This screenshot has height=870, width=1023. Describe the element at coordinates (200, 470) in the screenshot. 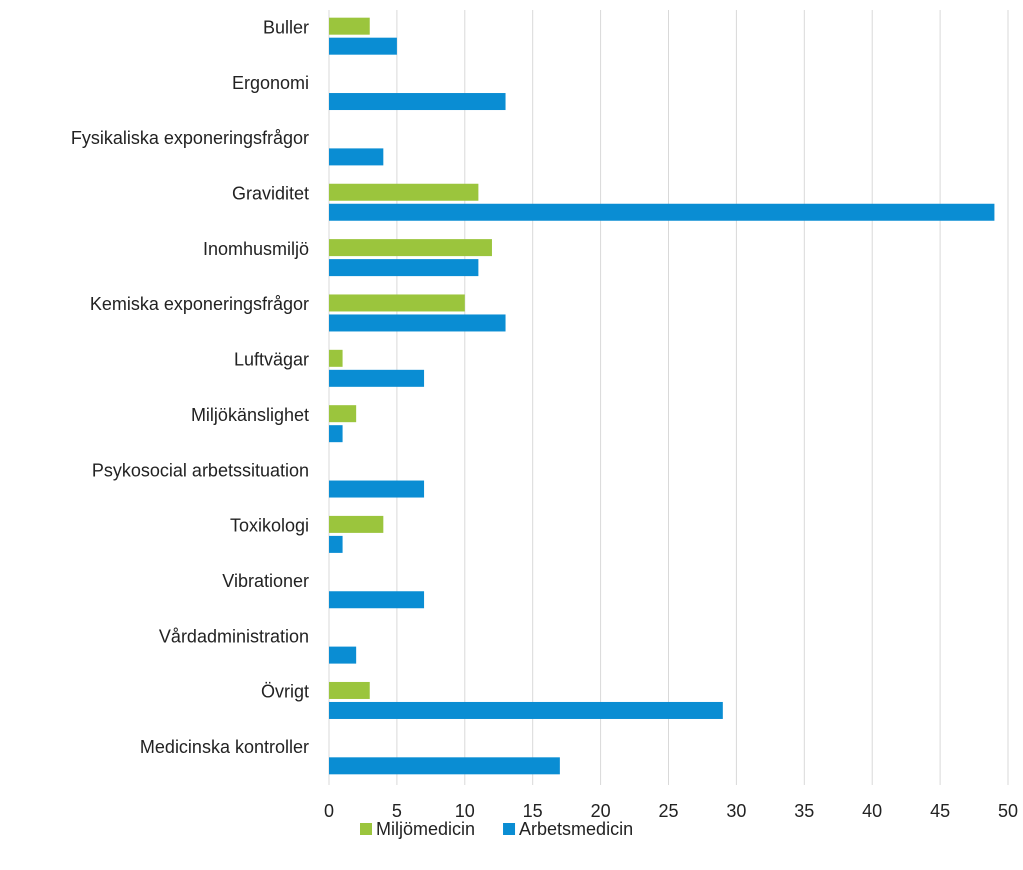

I see `y-tick-label: Psykosocial arbetssituation` at that location.